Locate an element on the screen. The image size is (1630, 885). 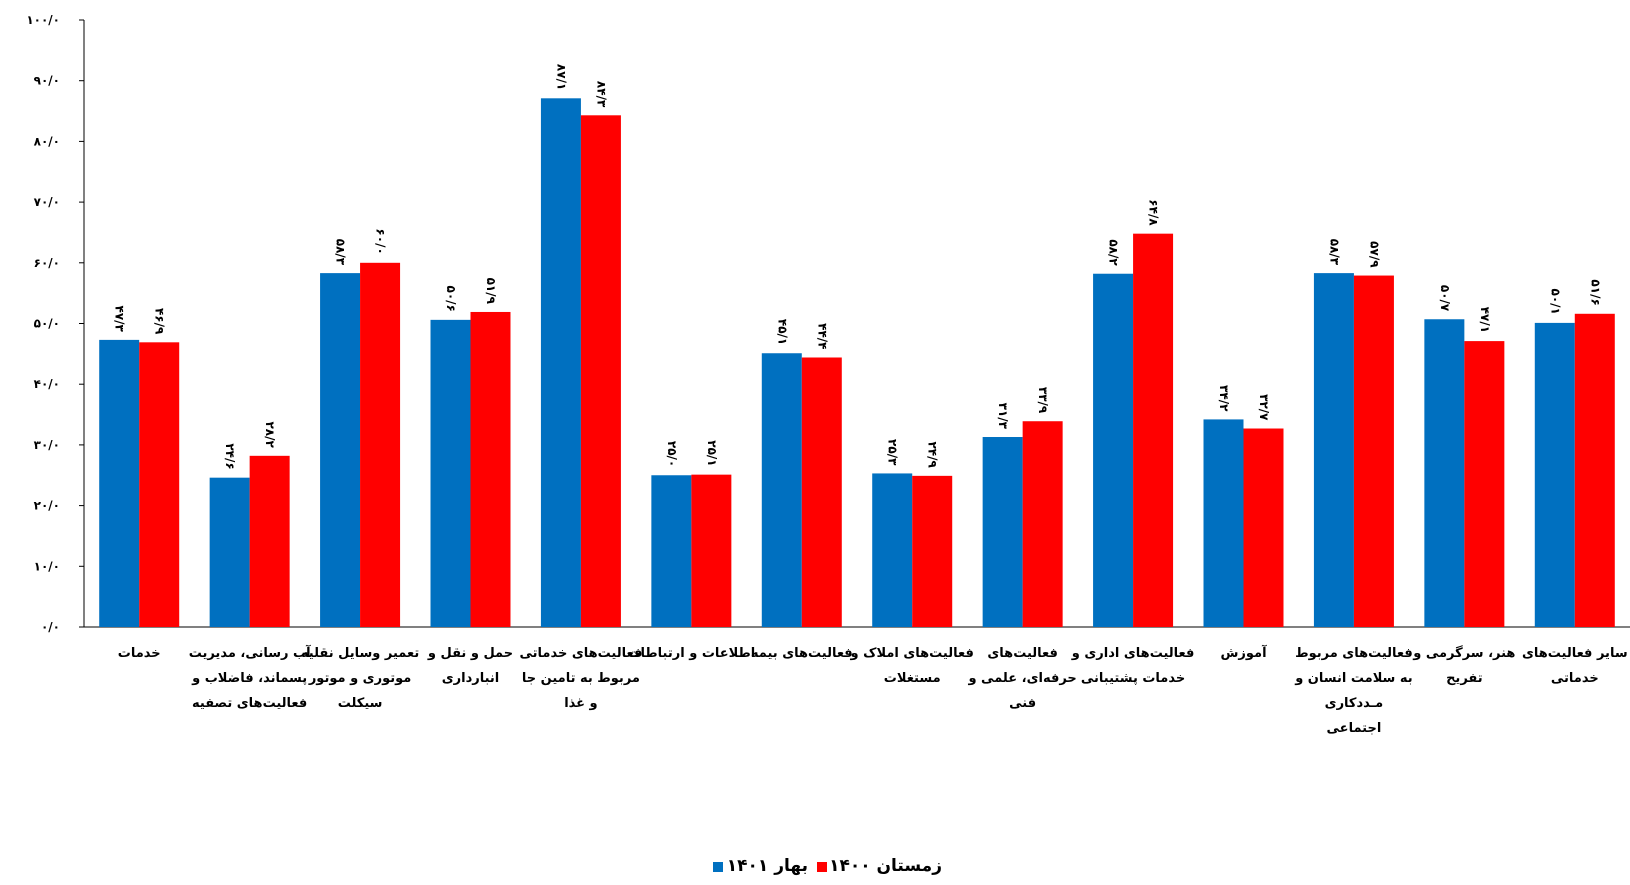
y-tick-label: ۰/۰ is located at coordinates (50, 627).